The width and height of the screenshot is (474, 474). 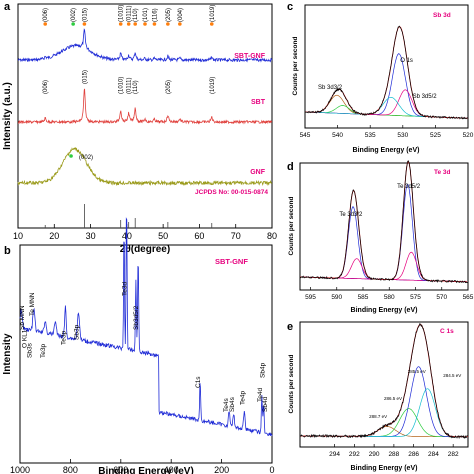 What do you see at coordinates (290, 7) in the screenshot?
I see `panel-c-letter: c` at bounding box center [290, 7].